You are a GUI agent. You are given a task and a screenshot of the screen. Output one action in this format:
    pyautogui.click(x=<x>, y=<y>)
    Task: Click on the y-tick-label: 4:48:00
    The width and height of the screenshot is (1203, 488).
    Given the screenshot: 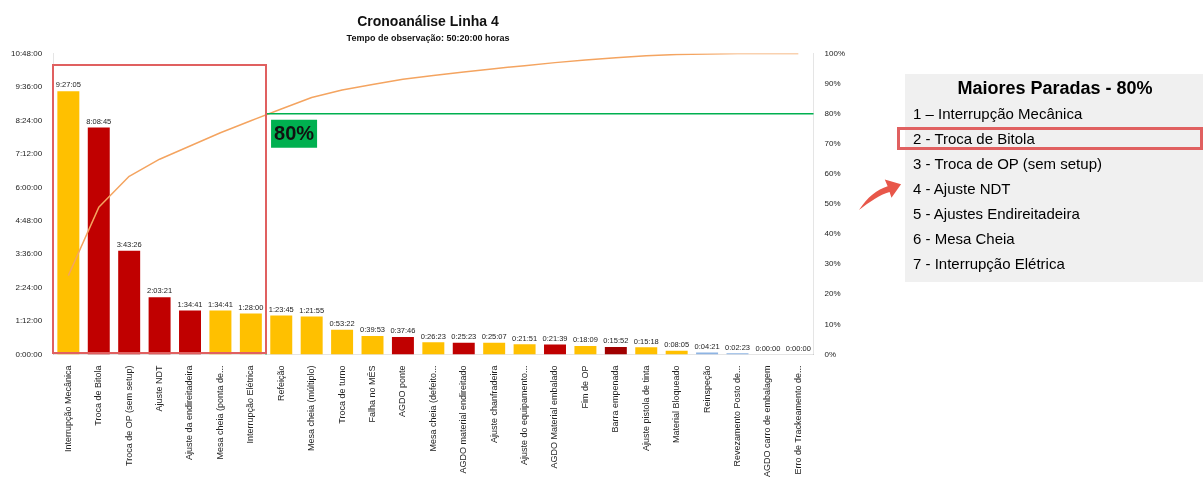 What is the action you would take?
    pyautogui.click(x=29, y=220)
    